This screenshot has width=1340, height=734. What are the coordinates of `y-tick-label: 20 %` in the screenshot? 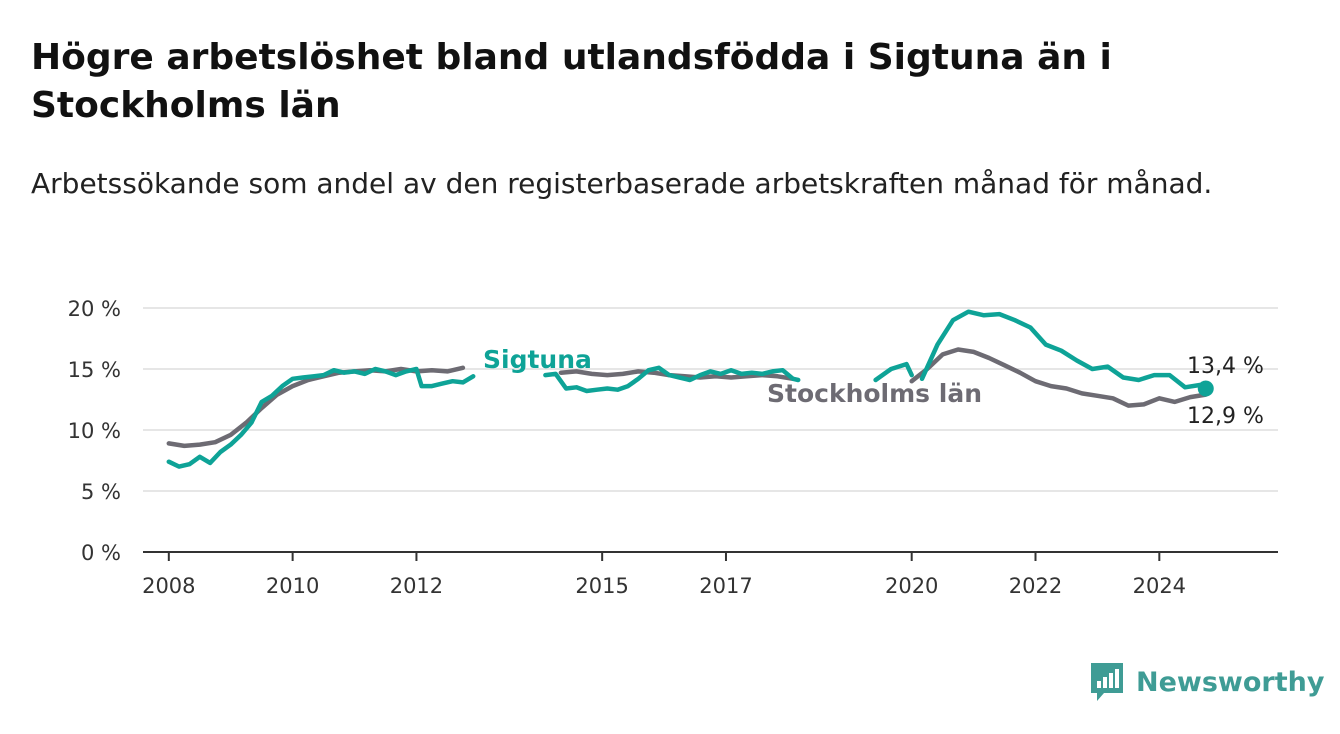 It's located at (94, 309).